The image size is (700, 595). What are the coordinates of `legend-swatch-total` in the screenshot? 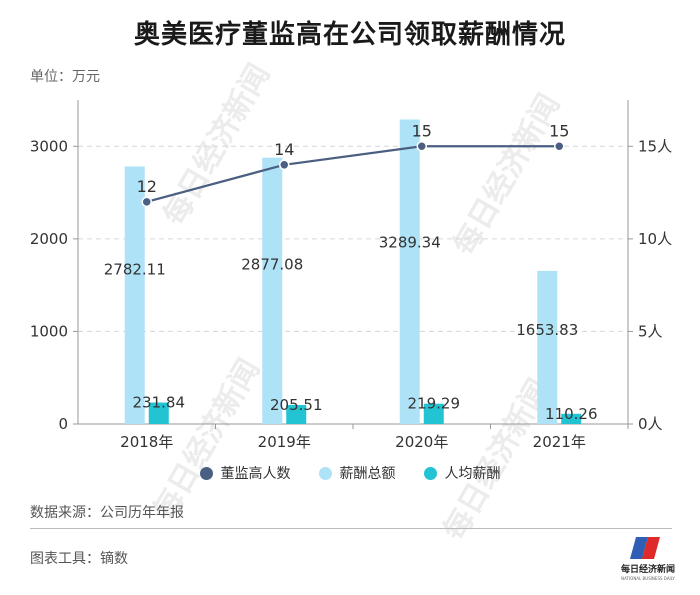 It's located at (325, 473).